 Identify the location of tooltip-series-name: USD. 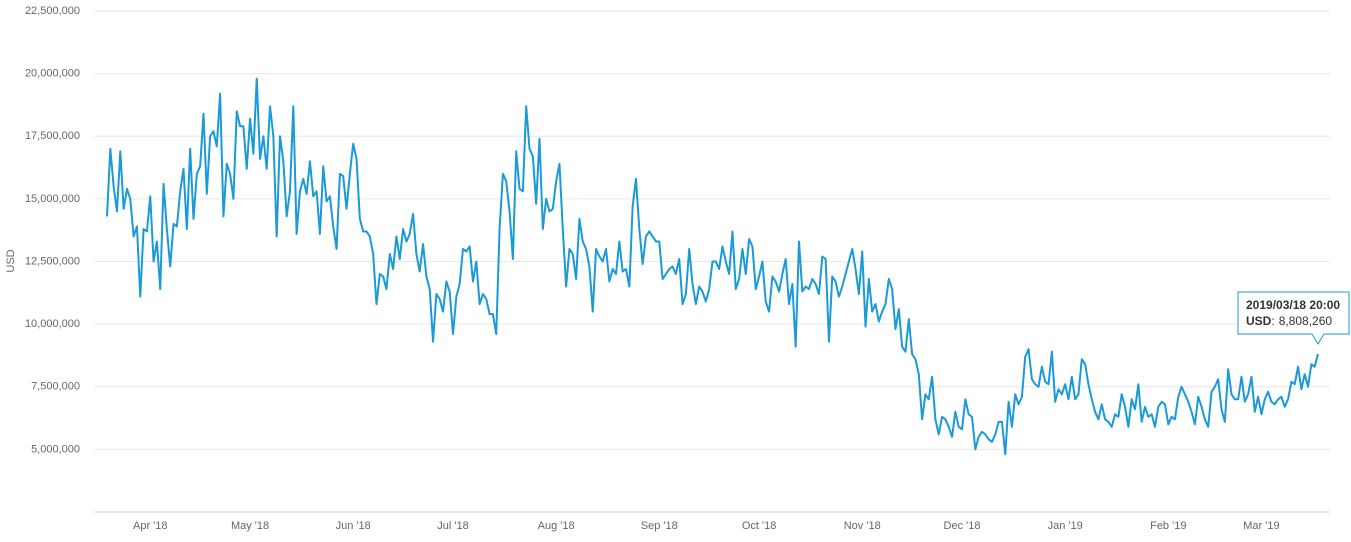
(1259, 321).